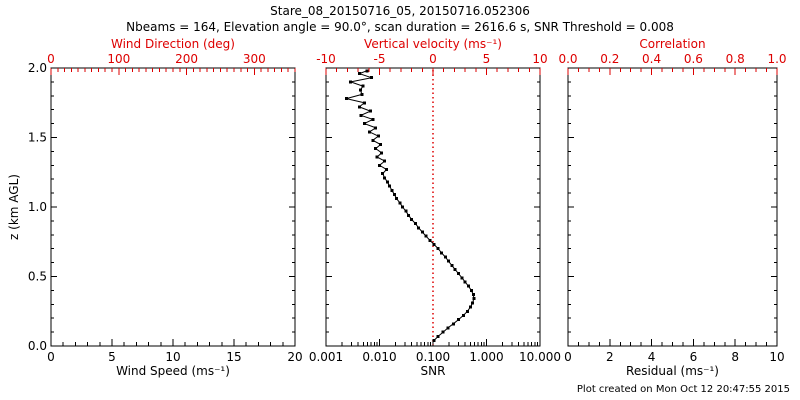  Describe the element at coordinates (568, 357) in the screenshot. I see `residual-bottom-tick-label: 0` at that location.